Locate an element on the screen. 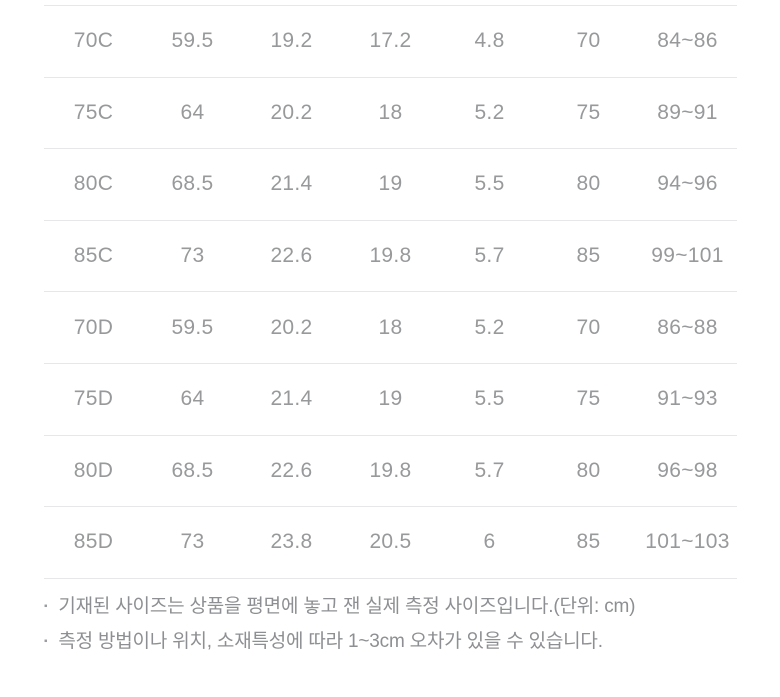 The height and width of the screenshot is (697, 780). range-cell: 84~86 is located at coordinates (687, 41).